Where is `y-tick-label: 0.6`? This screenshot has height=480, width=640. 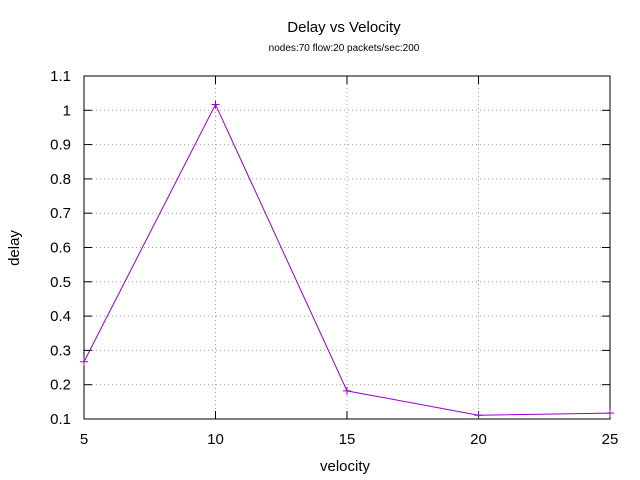 y-tick-label: 0.6 is located at coordinates (60, 248).